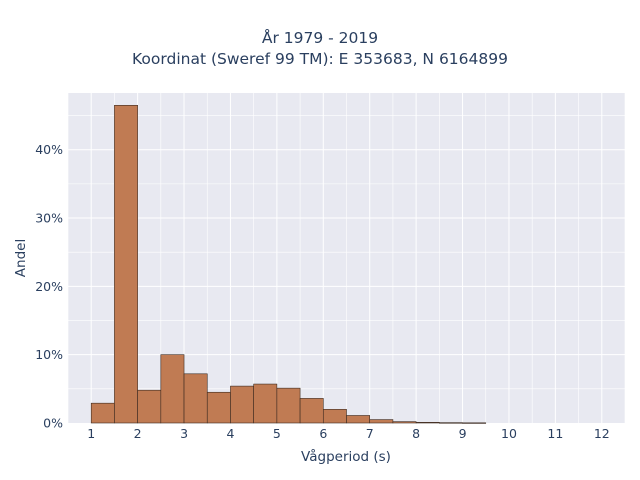 This screenshot has width=640, height=480. What do you see at coordinates (320, 38) in the screenshot?
I see `chart-title-line-1: År 1979 - 2019` at bounding box center [320, 38].